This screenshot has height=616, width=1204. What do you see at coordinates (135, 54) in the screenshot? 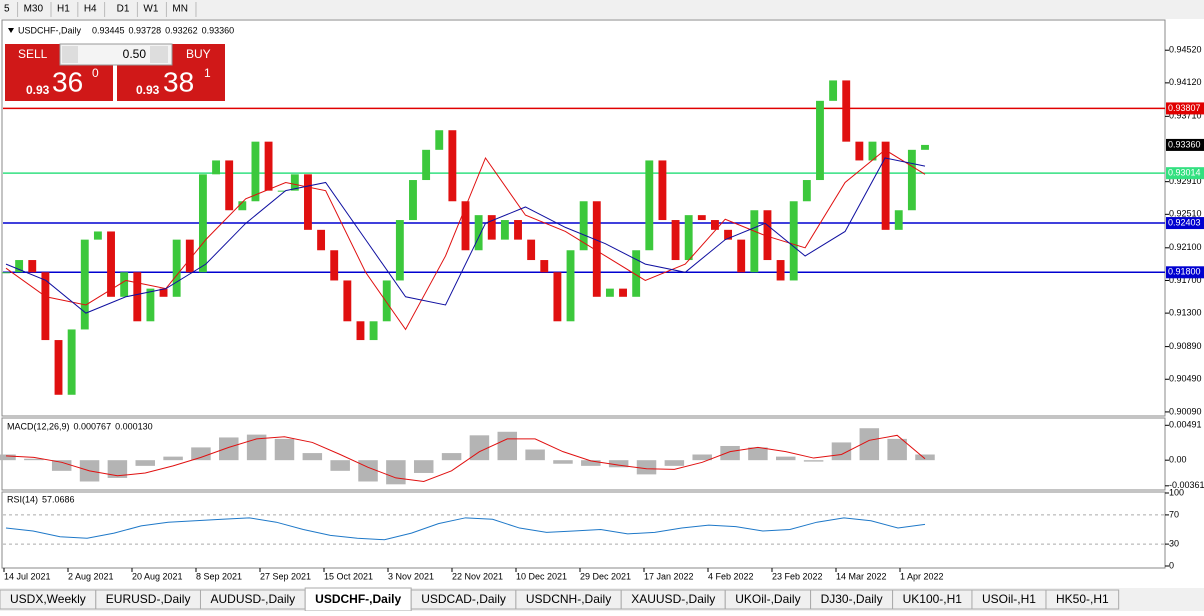
I see `lot-value: 0.50` at bounding box center [135, 54].